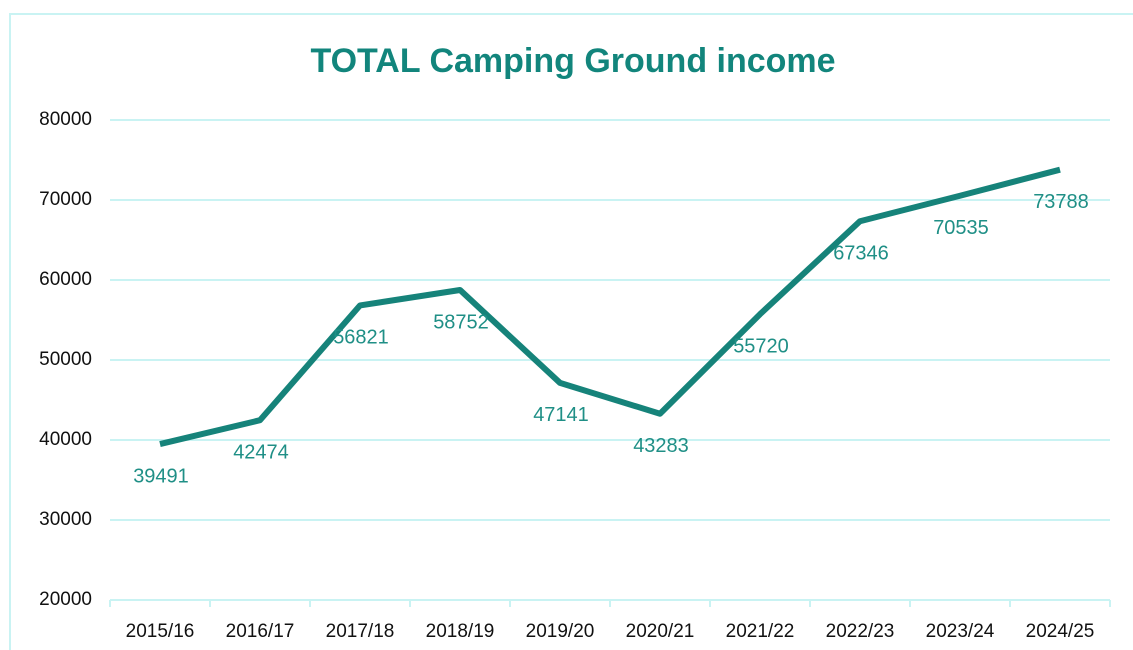  I want to click on y-tick-label: 30000, so click(65, 519).